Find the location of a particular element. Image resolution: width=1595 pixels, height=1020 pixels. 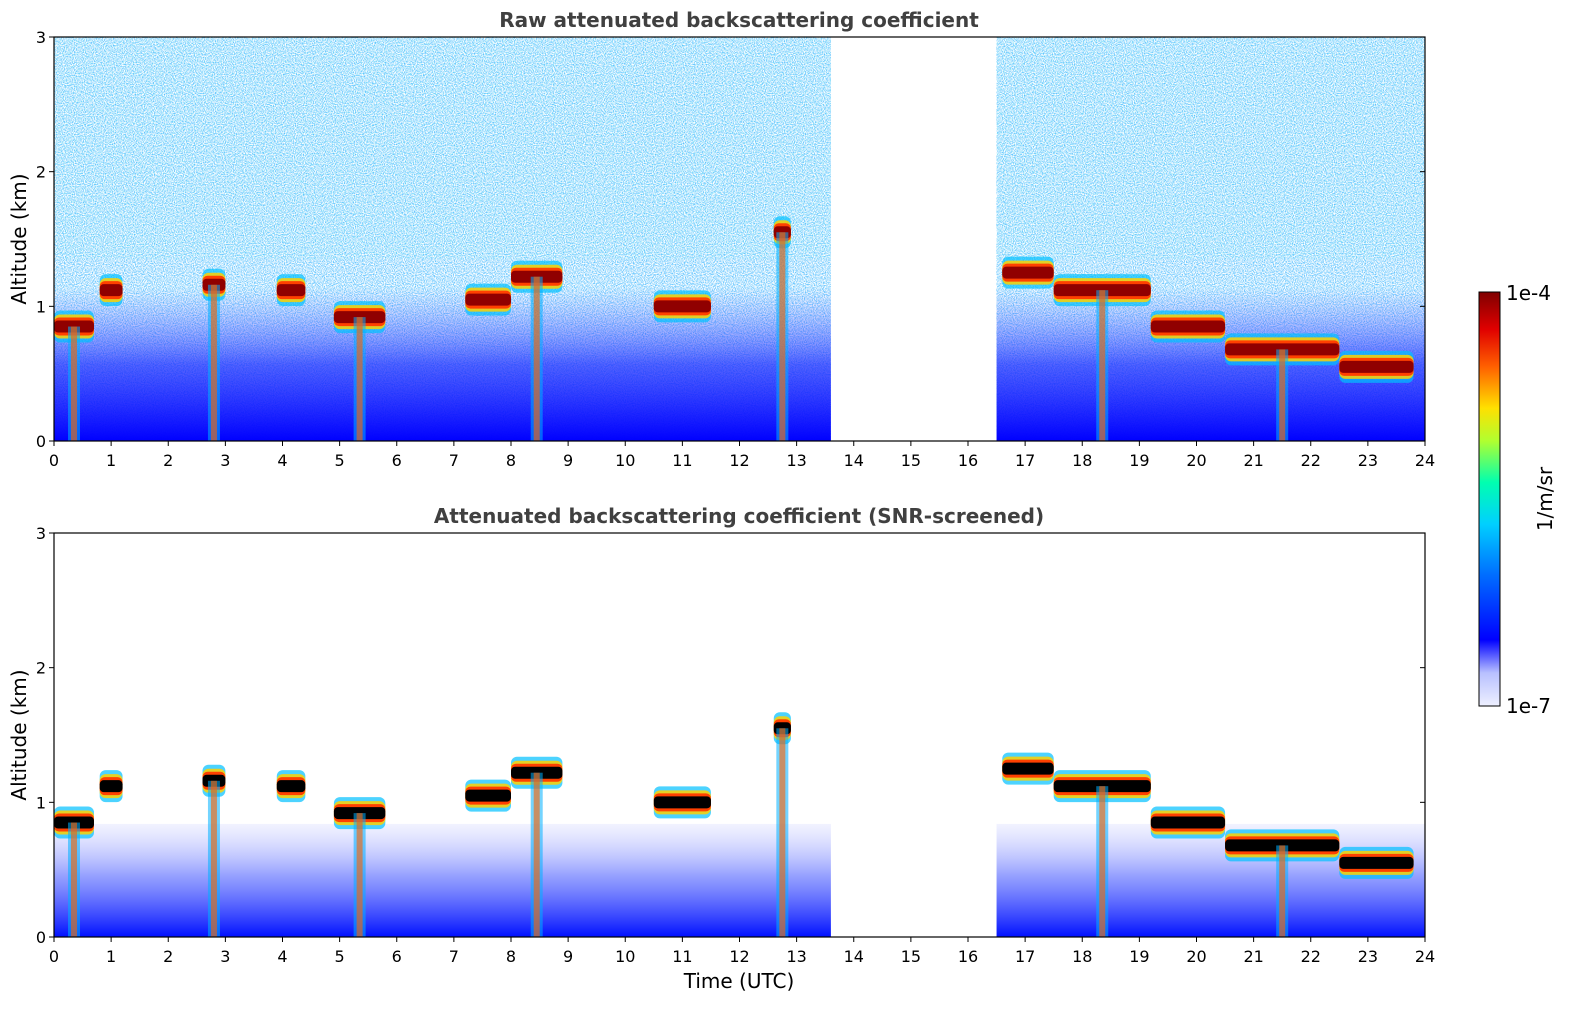

colorbar-max-label: 1e-4 is located at coordinates (1528, 293).